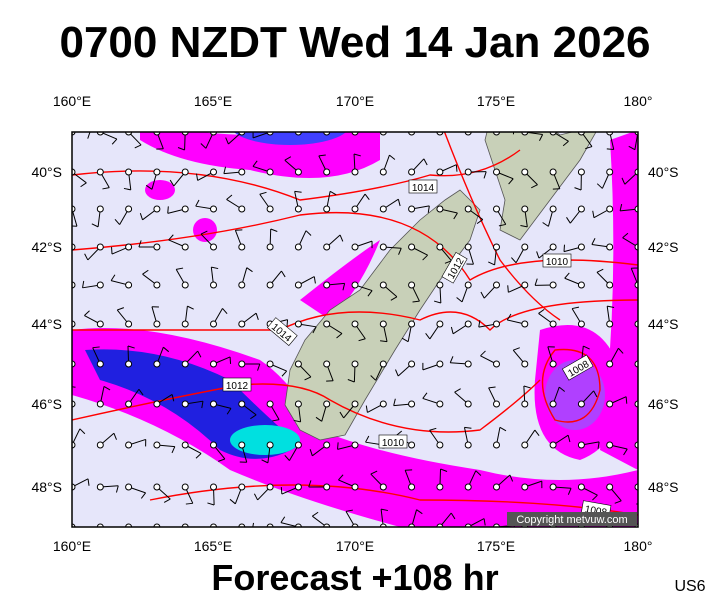 This screenshot has height=600, width=711. What do you see at coordinates (46, 247) in the screenshot?
I see `lat-label: 42°S` at bounding box center [46, 247].